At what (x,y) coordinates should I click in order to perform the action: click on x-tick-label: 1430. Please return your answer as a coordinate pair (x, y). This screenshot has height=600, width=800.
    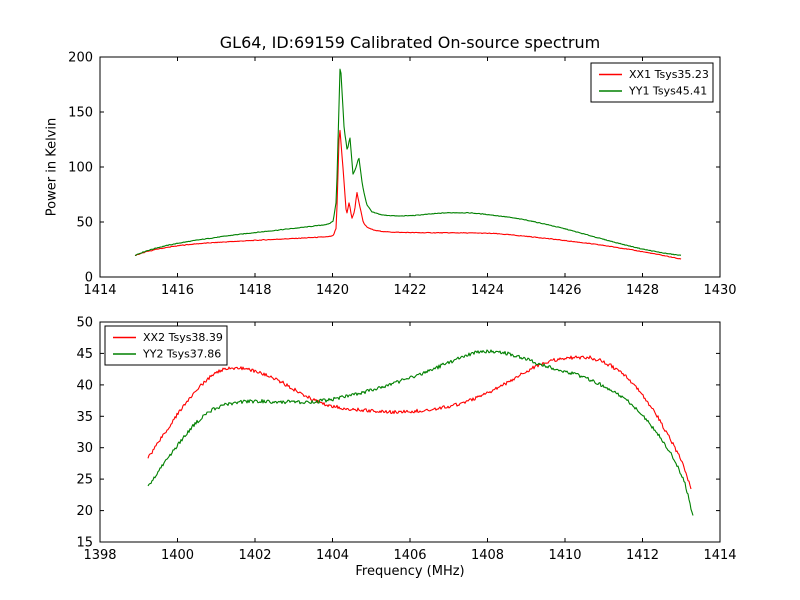
    Looking at the image, I should click on (719, 290).